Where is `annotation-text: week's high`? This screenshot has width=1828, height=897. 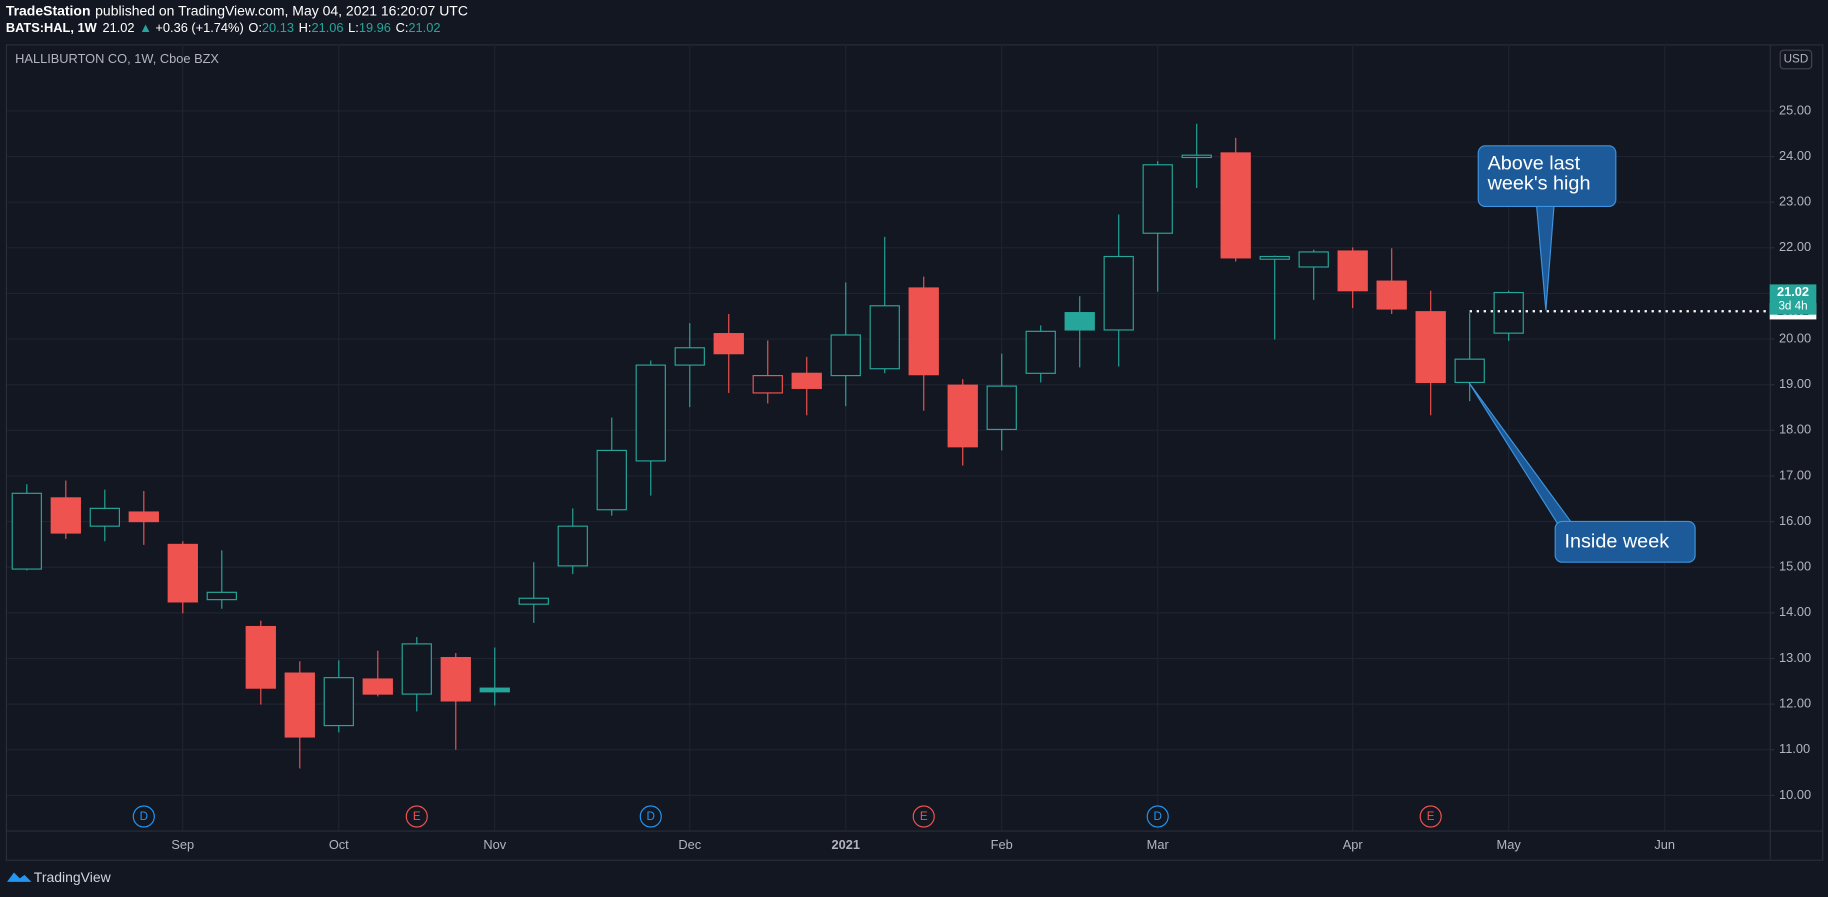 annotation-text: week's high is located at coordinates (1539, 184).